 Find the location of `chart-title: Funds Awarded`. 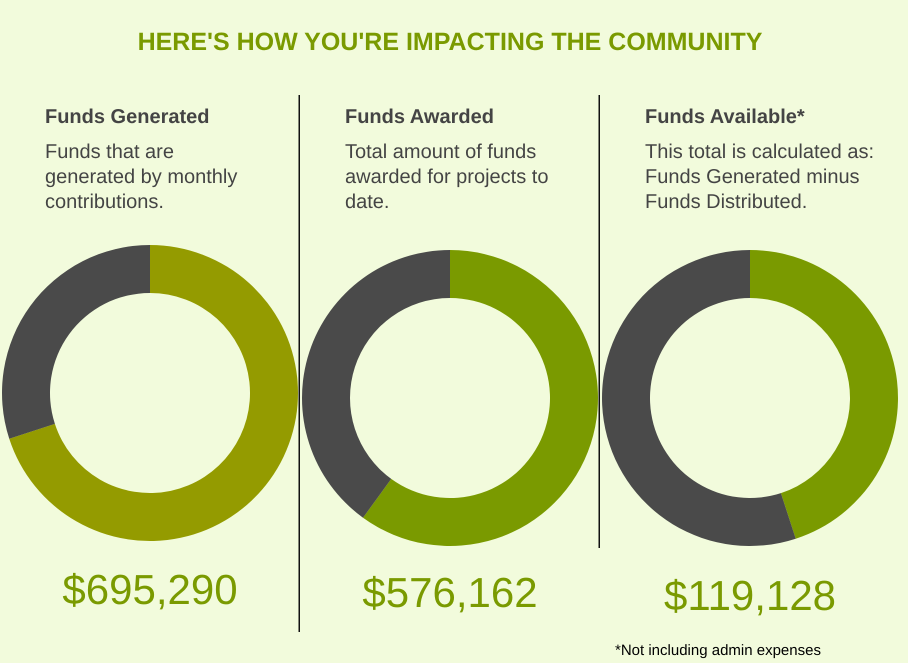

chart-title: Funds Awarded is located at coordinates (419, 117).